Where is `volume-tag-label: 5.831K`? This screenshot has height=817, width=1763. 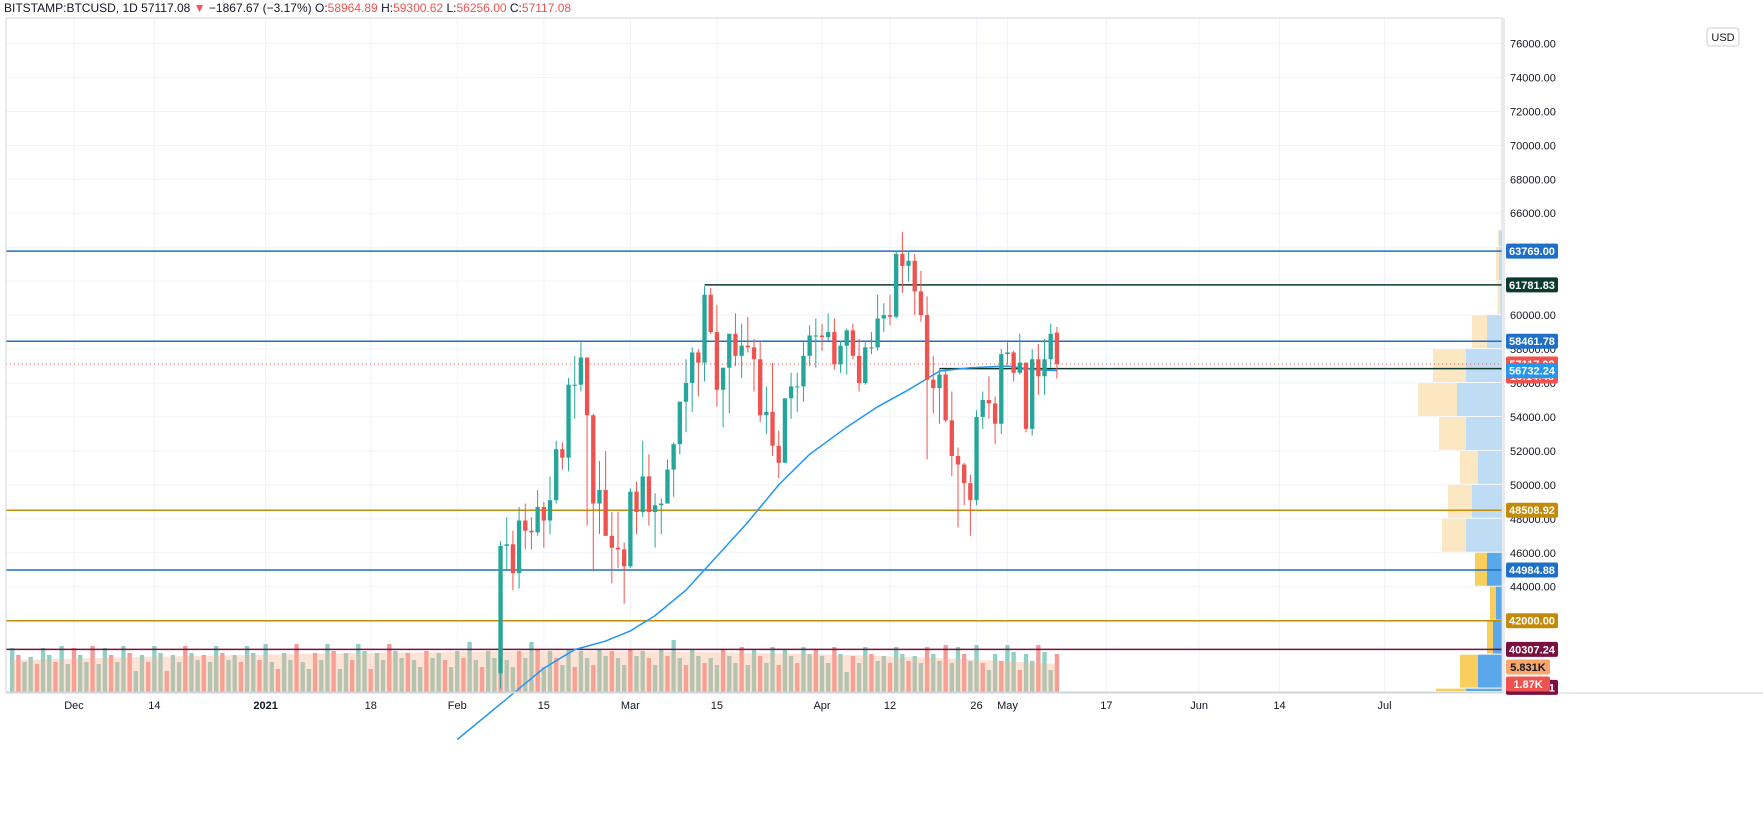
volume-tag-label: 5.831K is located at coordinates (1528, 668).